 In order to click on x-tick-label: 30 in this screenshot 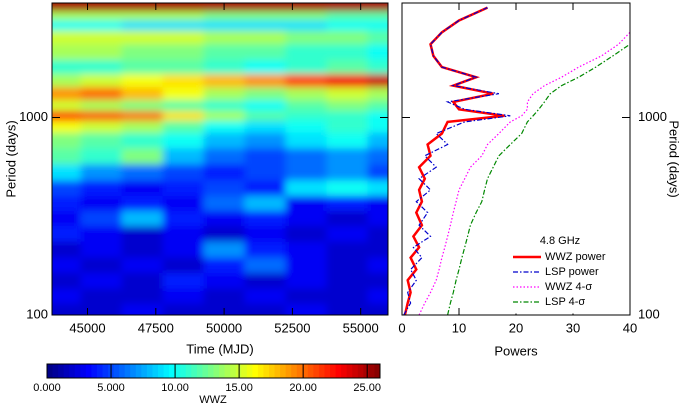, I will do `click(573, 327)`.